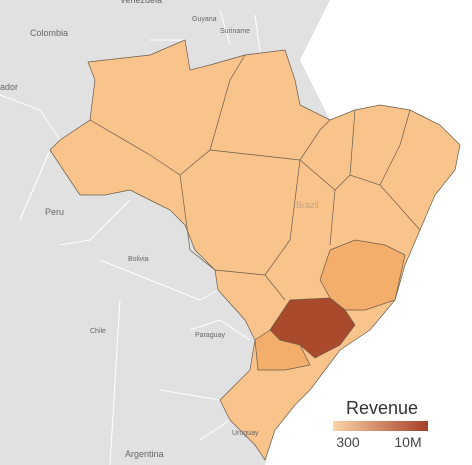 Image resolution: width=472 pixels, height=465 pixels. I want to click on country-label: Bolivia, so click(138, 259).